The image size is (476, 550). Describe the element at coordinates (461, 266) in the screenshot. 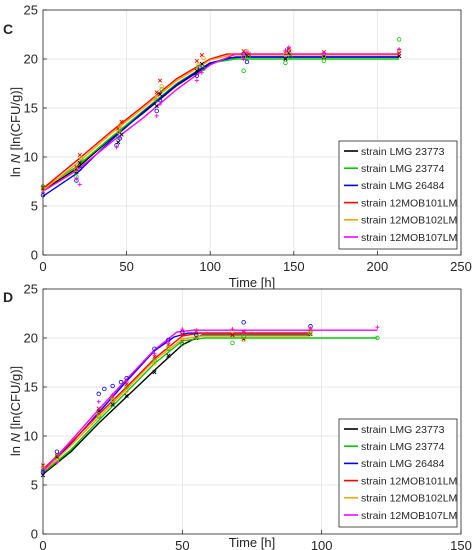

I see `x-tick-label: 250` at that location.